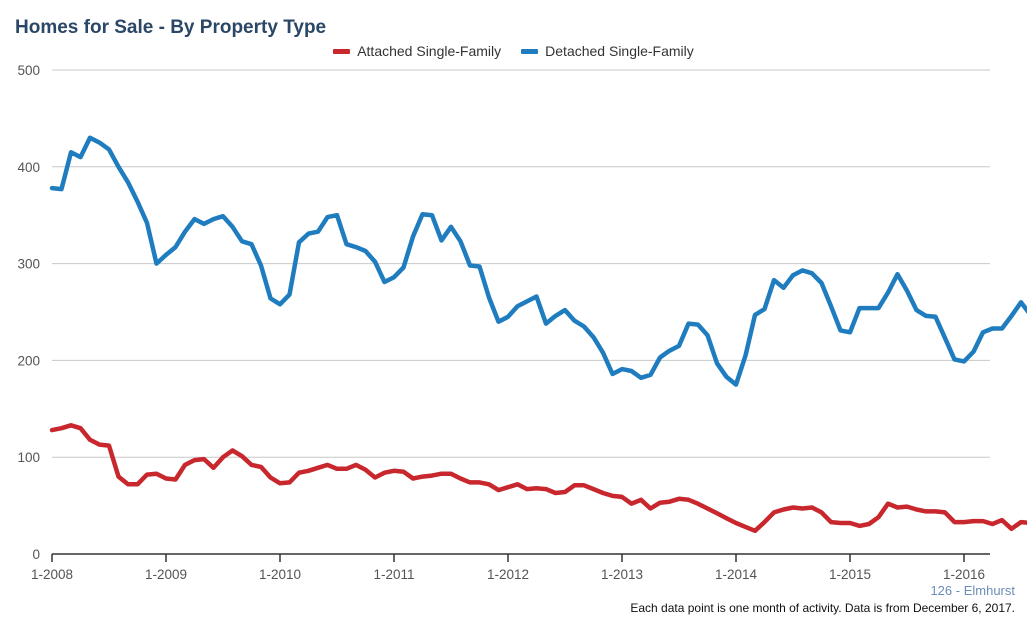 This screenshot has width=1027, height=621. Describe the element at coordinates (508, 574) in the screenshot. I see `x-tick-label: 1-2012` at that location.